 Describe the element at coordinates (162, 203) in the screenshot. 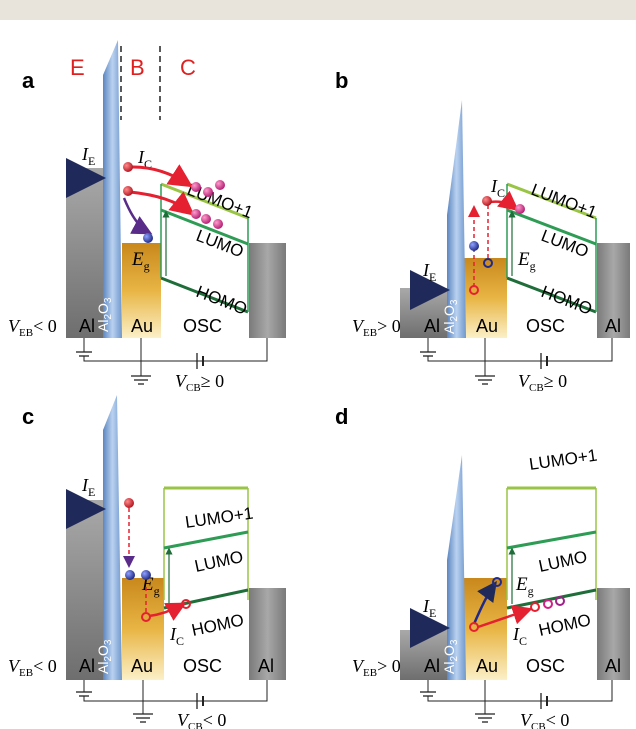

I see `hot-electron-arrow-lower` at that location.